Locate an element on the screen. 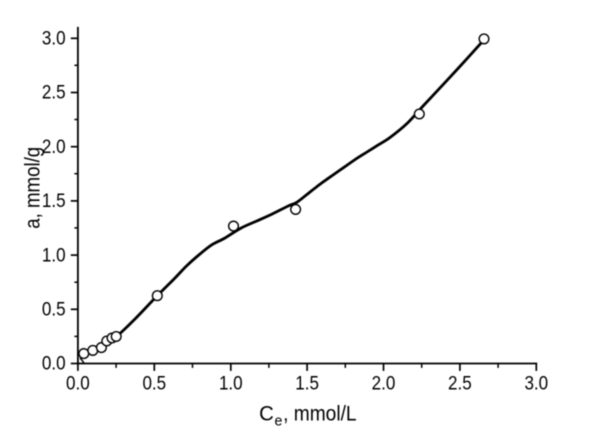 The height and width of the screenshot is (433, 601). svg-text: e is located at coordinates (279, 422).